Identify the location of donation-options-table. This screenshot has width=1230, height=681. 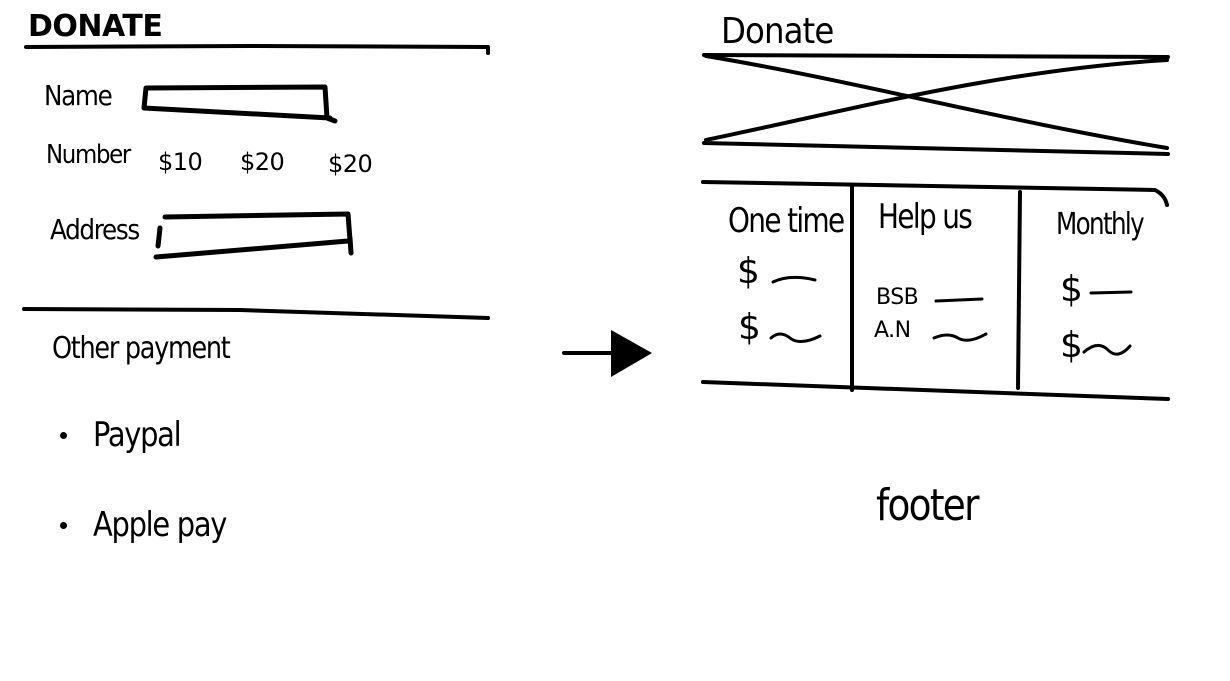
(935, 290).